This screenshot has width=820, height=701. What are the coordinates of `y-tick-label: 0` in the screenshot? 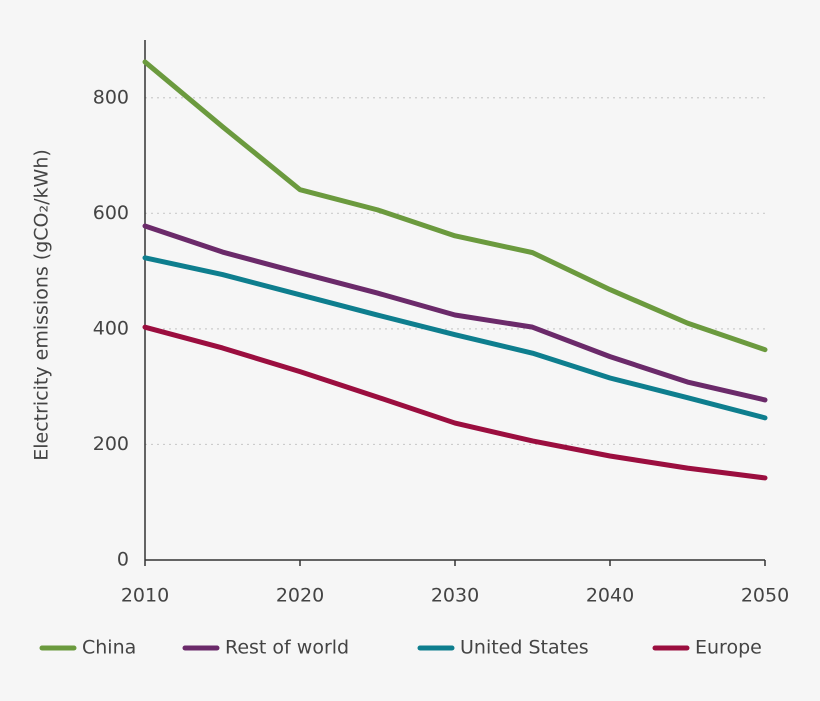 It's located at (123, 560).